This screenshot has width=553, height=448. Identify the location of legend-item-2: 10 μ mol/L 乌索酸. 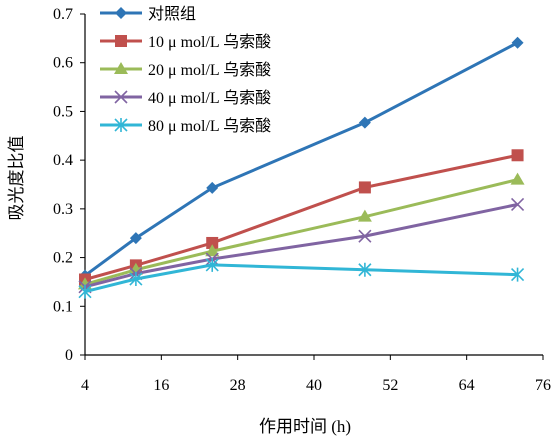
(185, 42).